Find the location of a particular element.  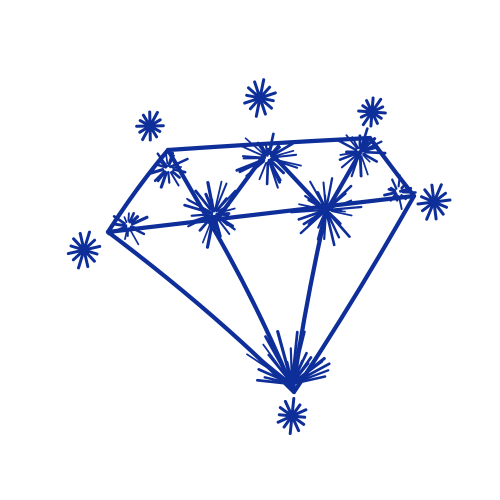

sparkle-burst-bottom-point is located at coordinates (288, 358).